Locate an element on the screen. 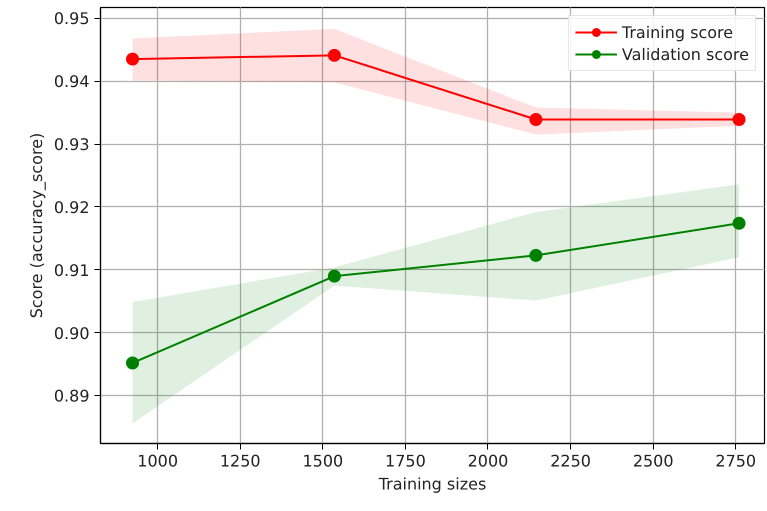 The image size is (767, 511). x-tick-label: 1250 is located at coordinates (240, 461).